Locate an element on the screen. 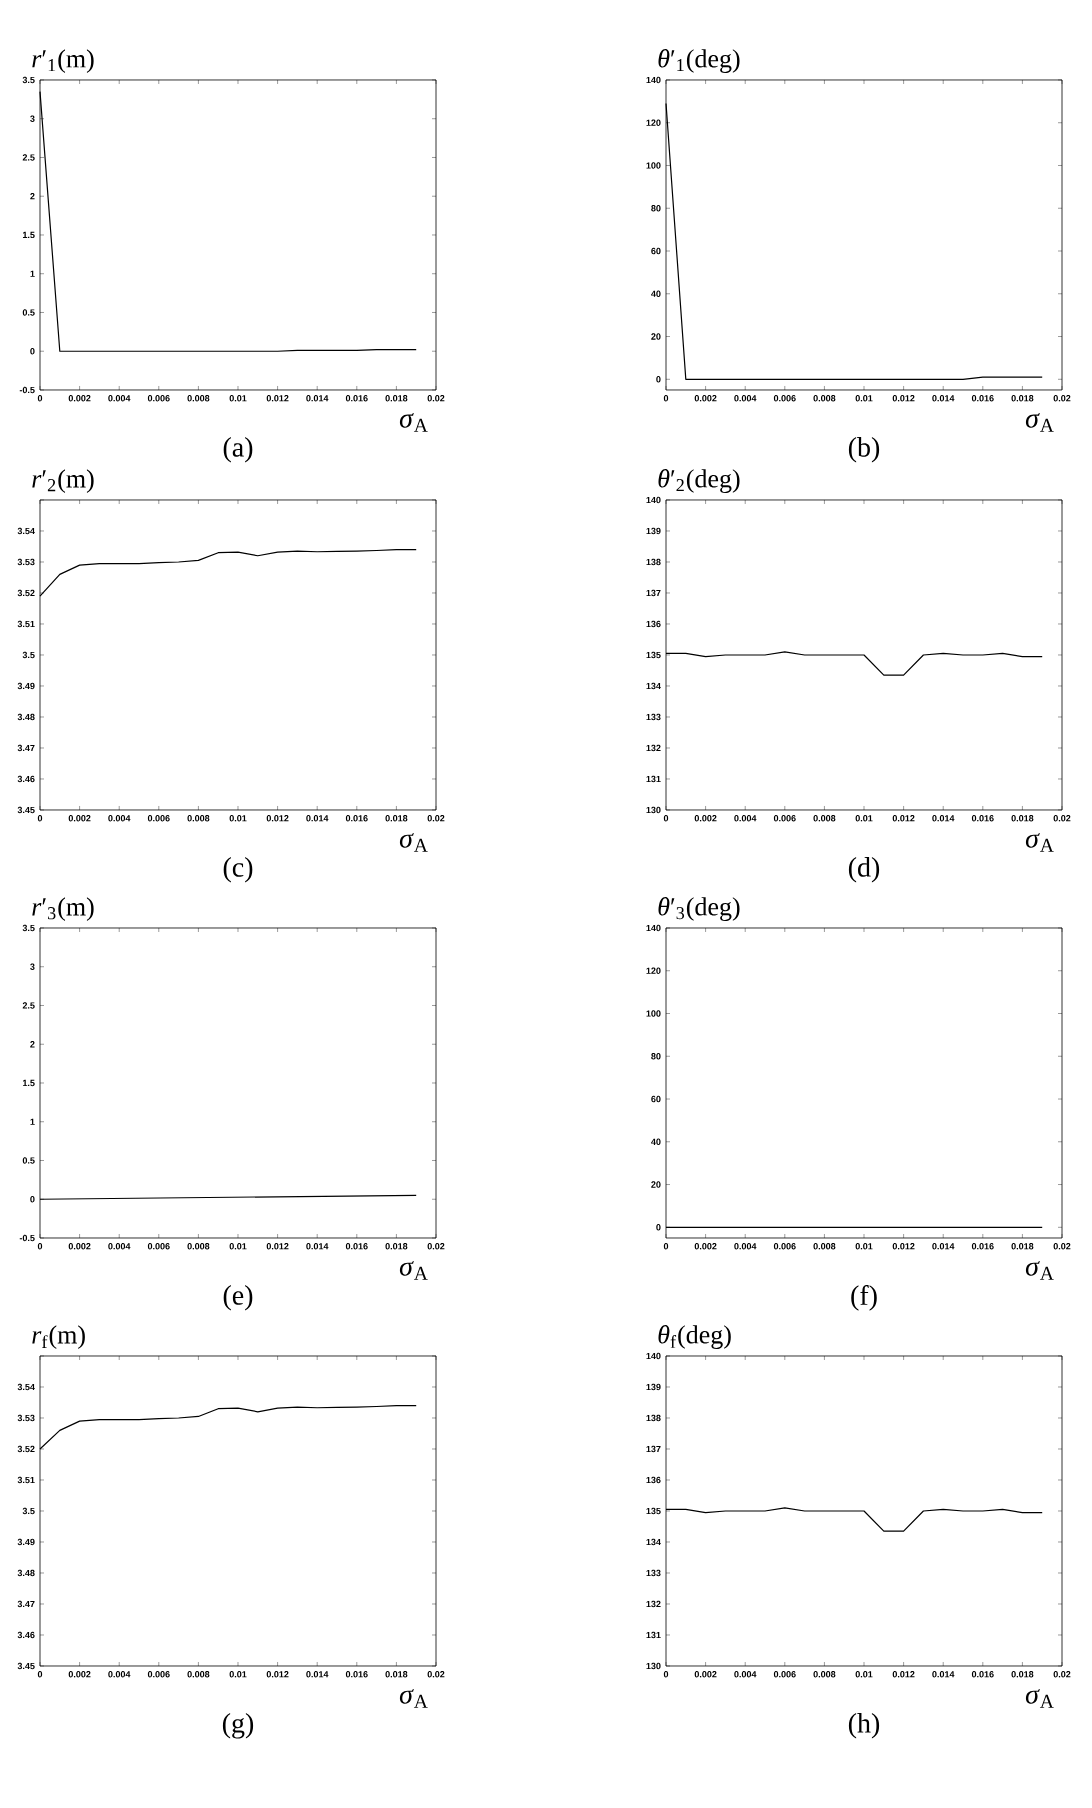  text: (a) is located at coordinates (238, 450).